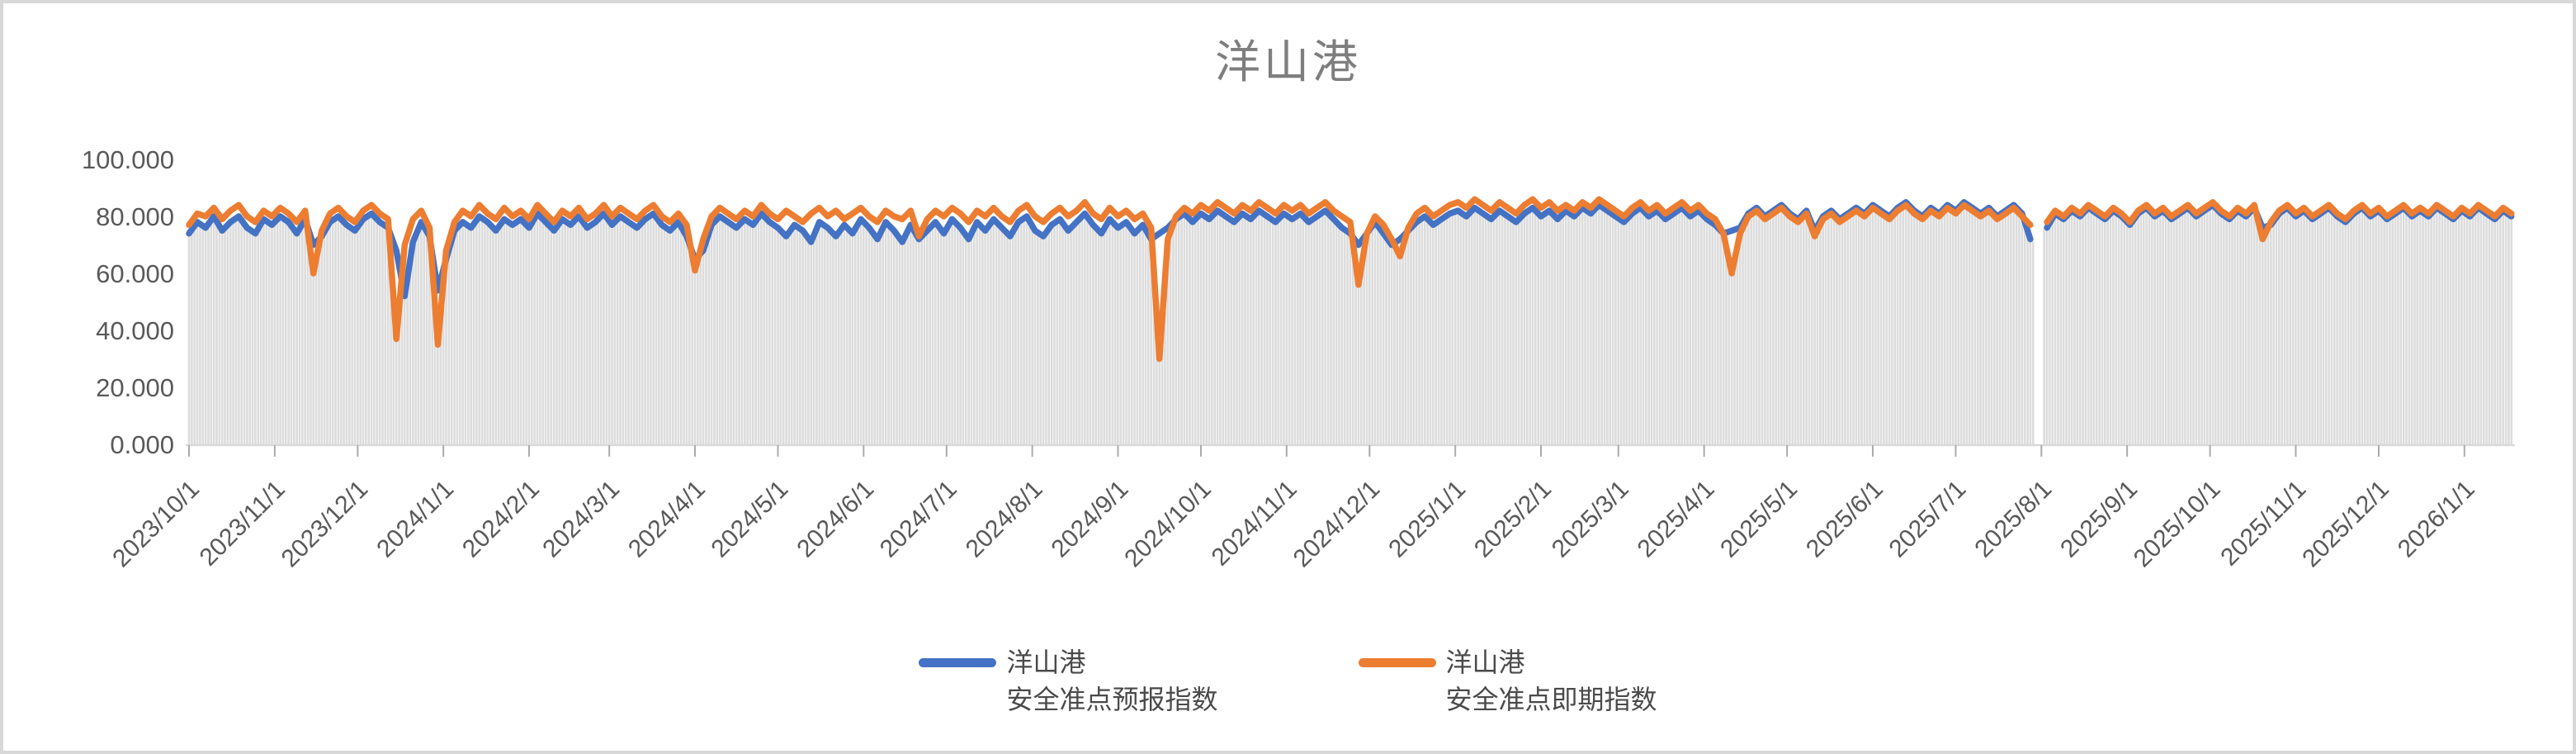 This screenshot has width=2576, height=754. I want to click on x-axis-label: 2024/12/1, so click(1337, 524).